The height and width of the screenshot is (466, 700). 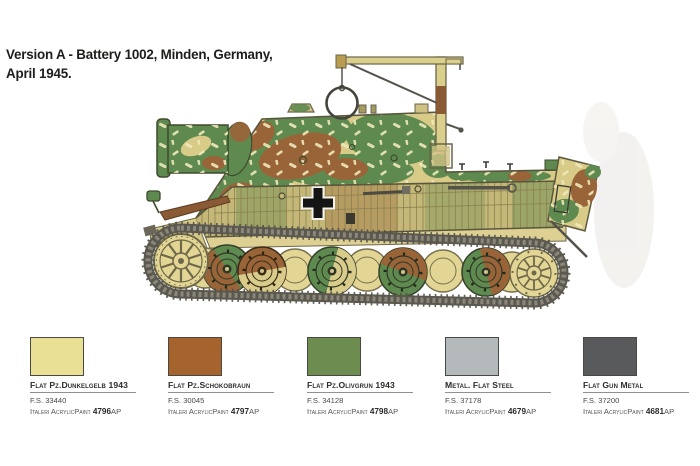 I want to click on loading-crane, so click(x=394, y=111).